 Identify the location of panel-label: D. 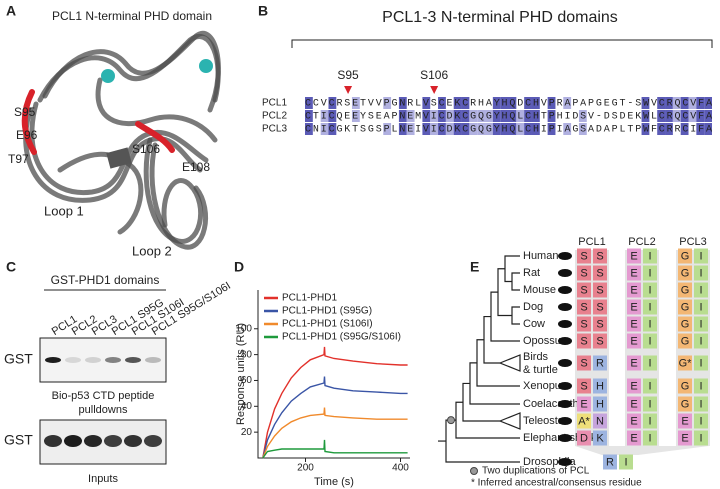
(239, 267).